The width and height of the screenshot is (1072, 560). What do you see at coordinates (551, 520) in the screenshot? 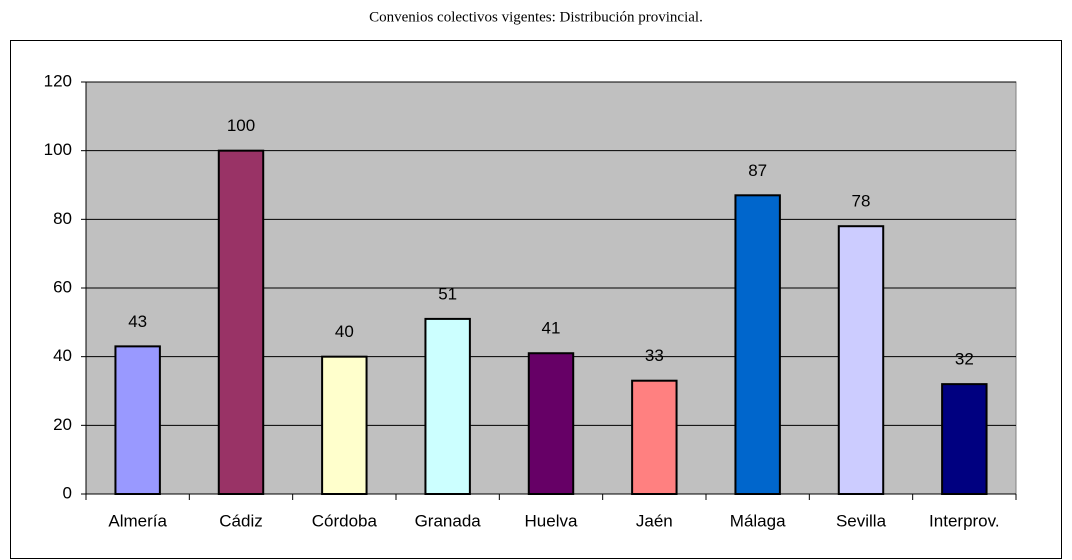
I see `x-tick-label: Huelva` at bounding box center [551, 520].